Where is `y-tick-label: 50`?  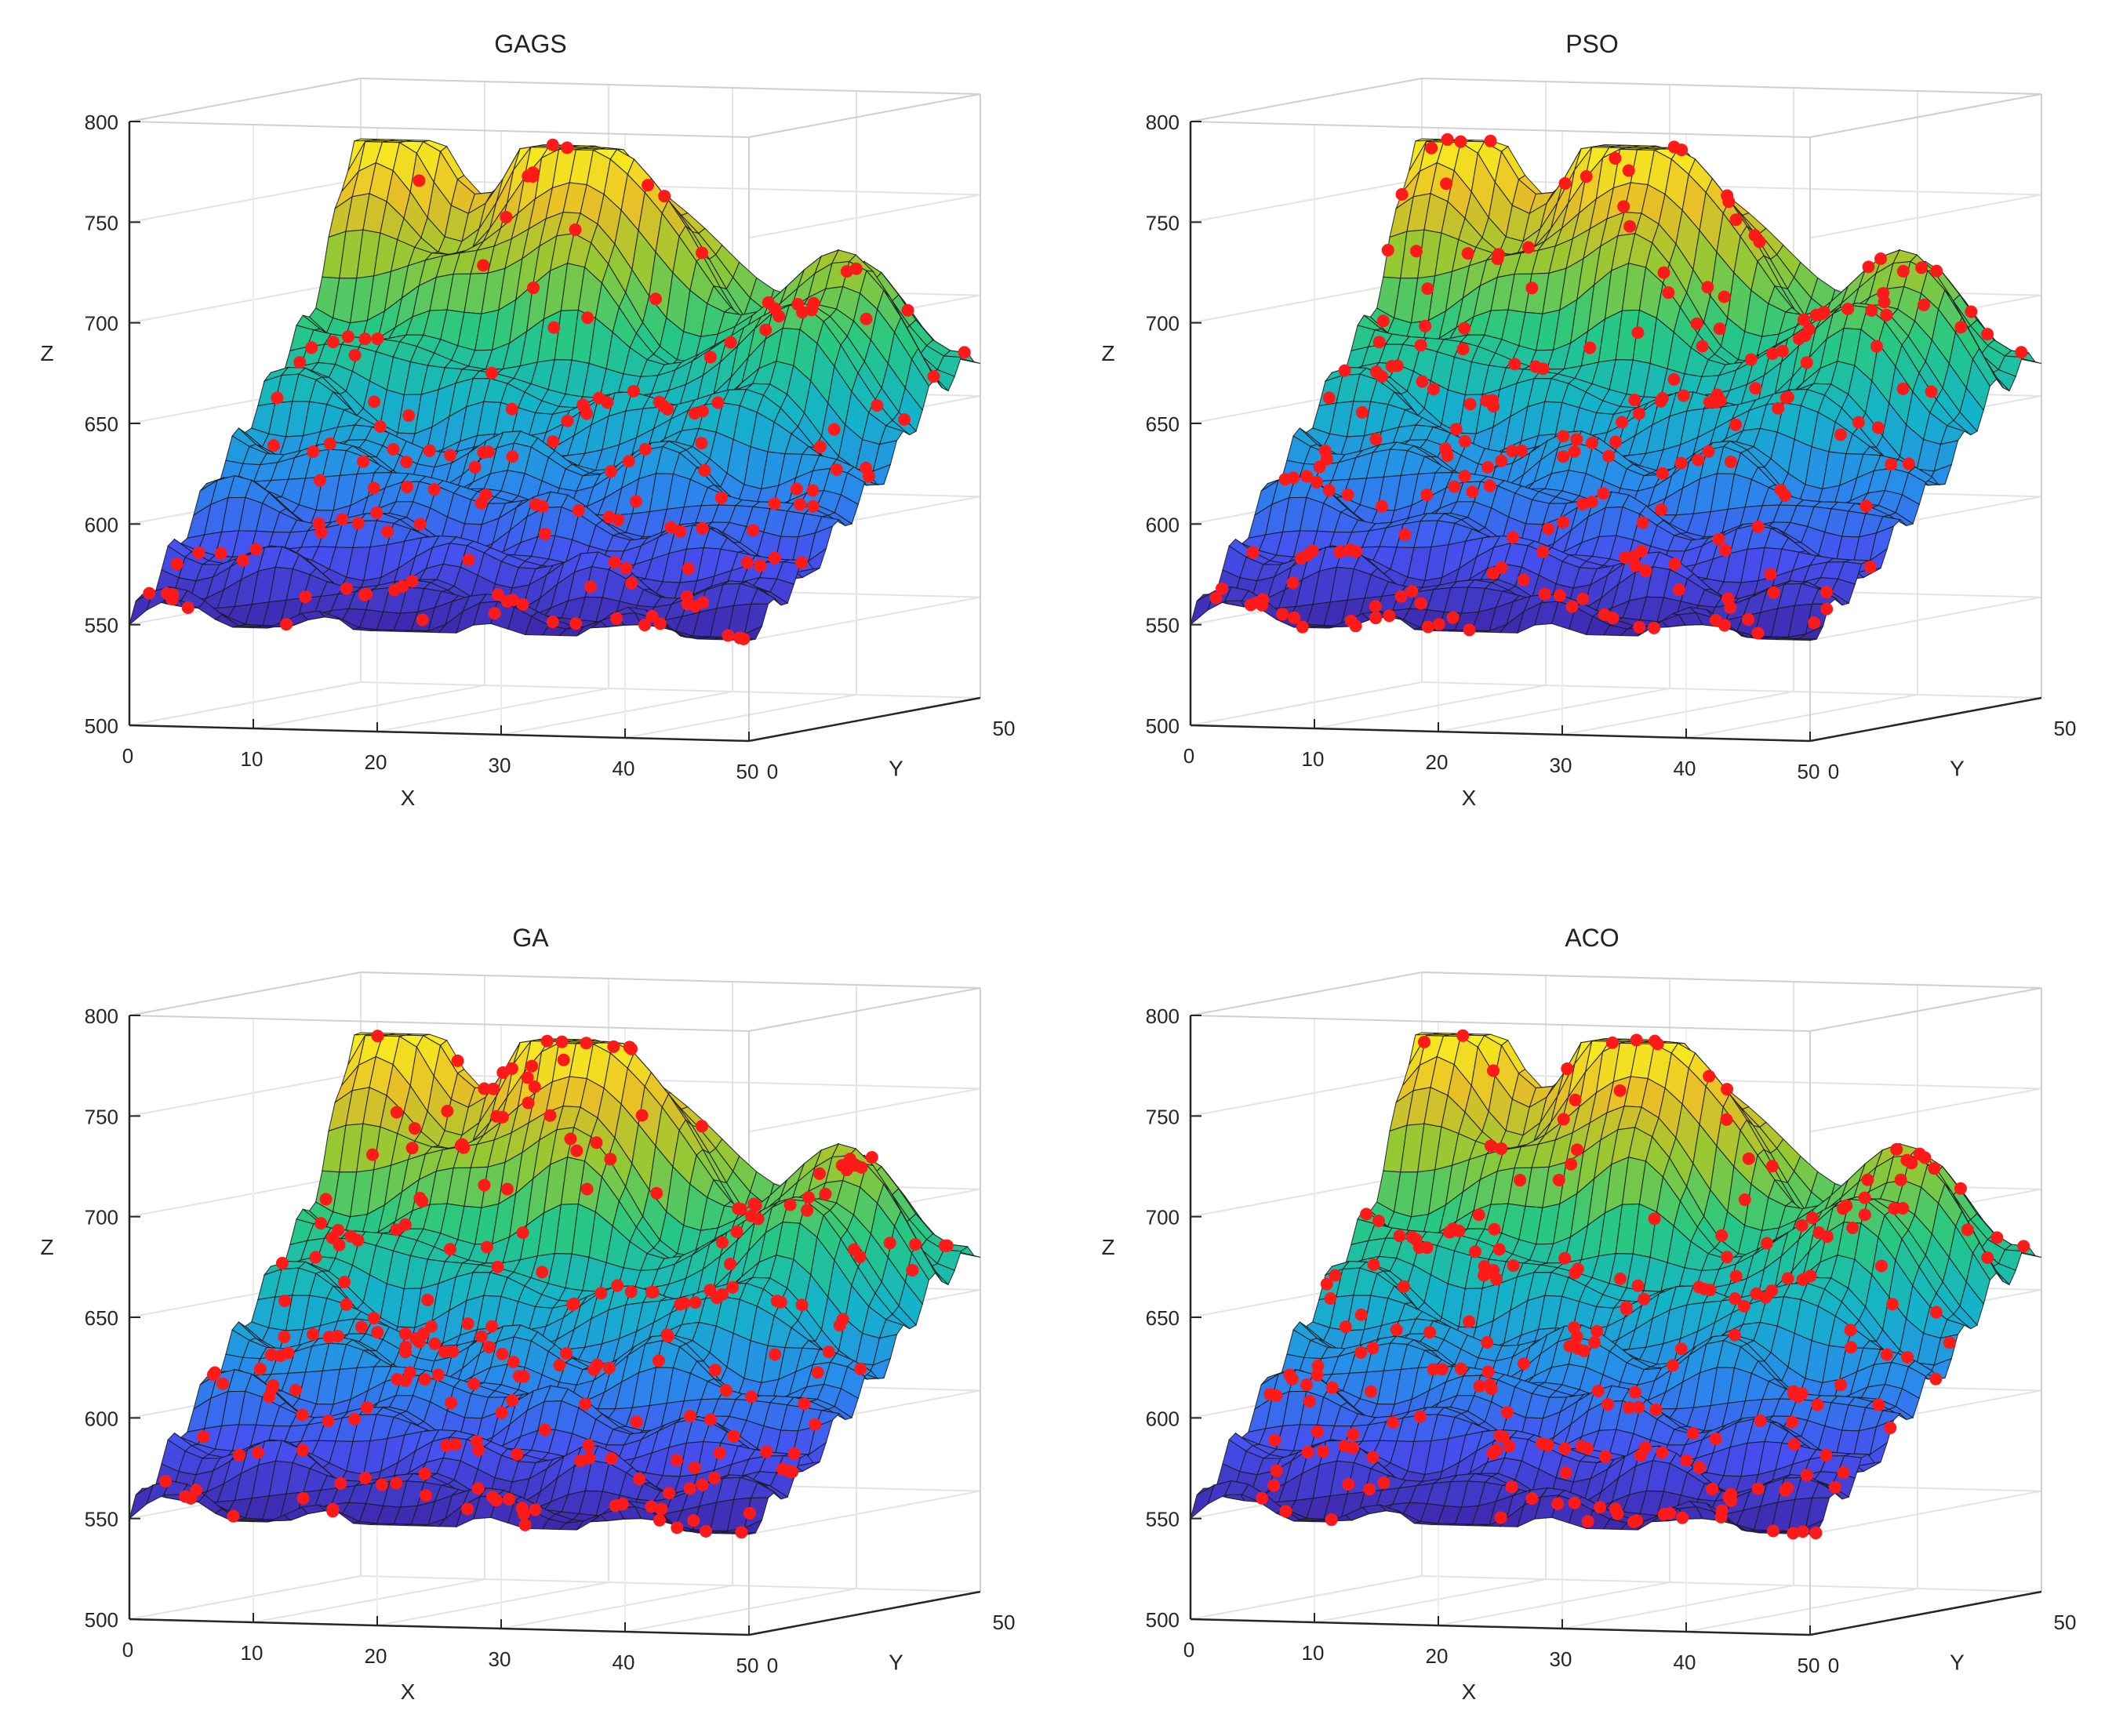
y-tick-label: 50 is located at coordinates (1004, 1622).